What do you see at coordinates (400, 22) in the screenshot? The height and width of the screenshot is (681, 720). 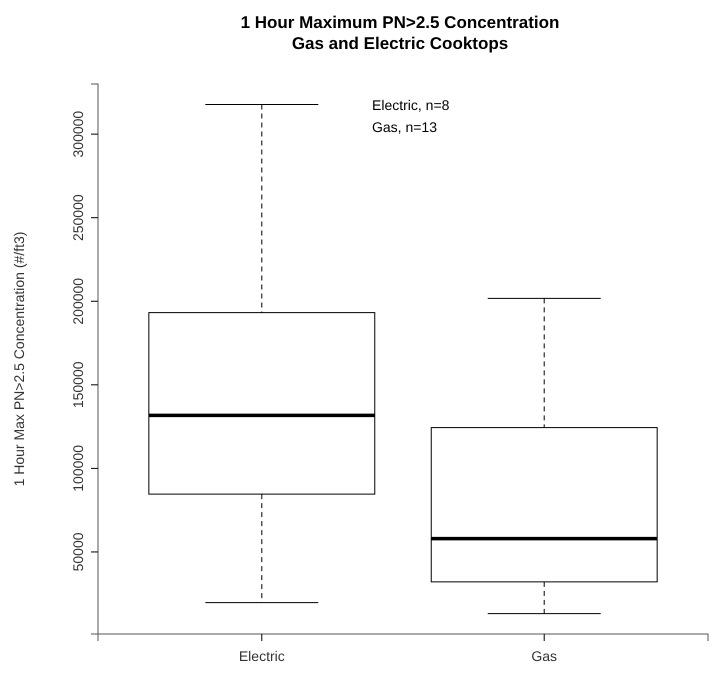 I see `chart-title: 1 Hour Maximum PN>2.5 Concentration` at bounding box center [400, 22].